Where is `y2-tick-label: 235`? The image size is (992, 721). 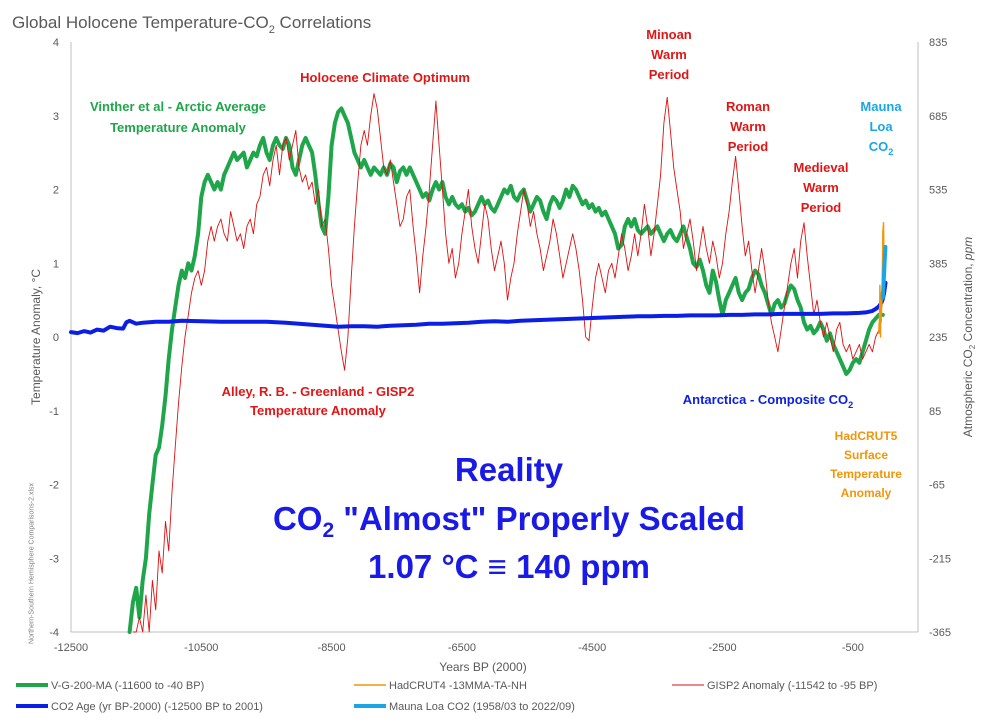 y2-tick-label: 235 is located at coordinates (938, 338).